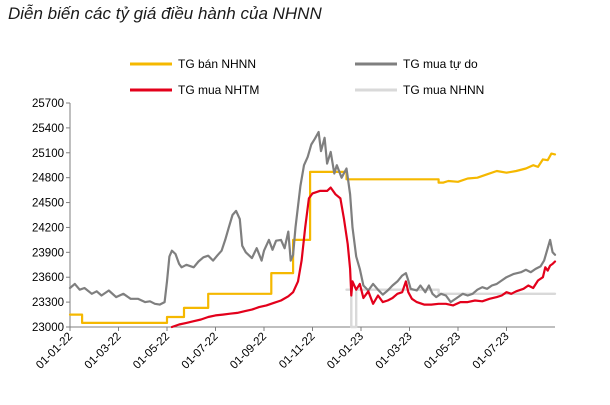 The image size is (610, 405). What do you see at coordinates (491, 351) in the screenshot?
I see `x-tick-label: 01-07-23` at bounding box center [491, 351].